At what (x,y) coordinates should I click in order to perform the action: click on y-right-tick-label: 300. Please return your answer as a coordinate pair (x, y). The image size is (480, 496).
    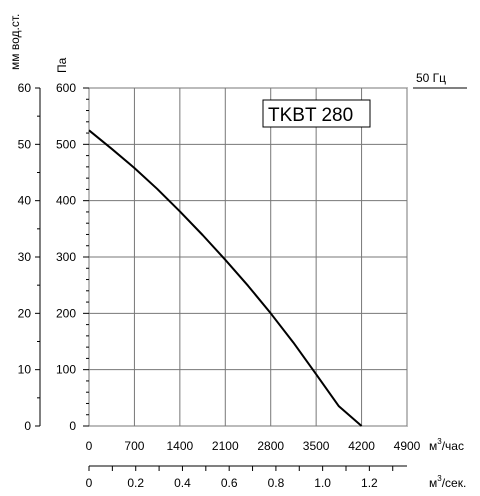
    Looking at the image, I should click on (66, 257).